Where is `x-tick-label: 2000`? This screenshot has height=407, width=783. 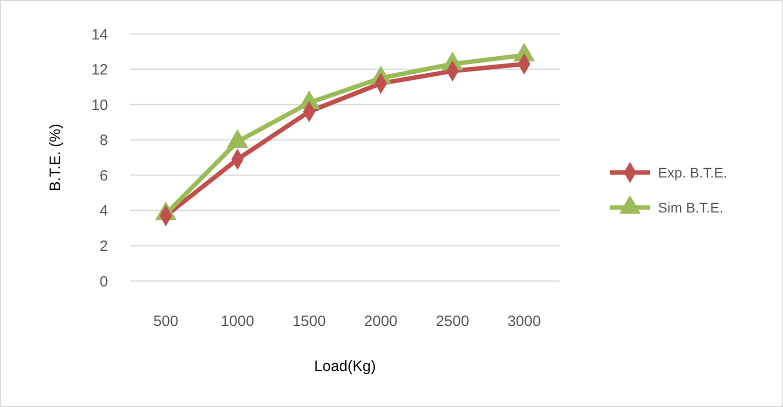 x-tick-label: 2000 is located at coordinates (381, 321).